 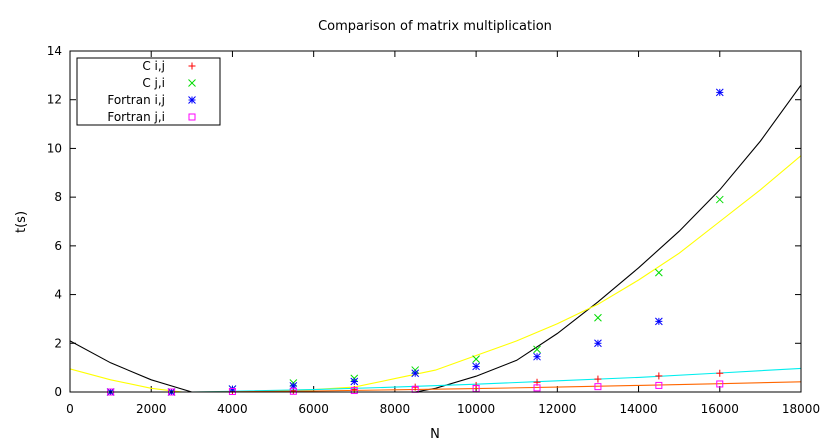 I want to click on x-tick-label: 18000, so click(x=801, y=409).